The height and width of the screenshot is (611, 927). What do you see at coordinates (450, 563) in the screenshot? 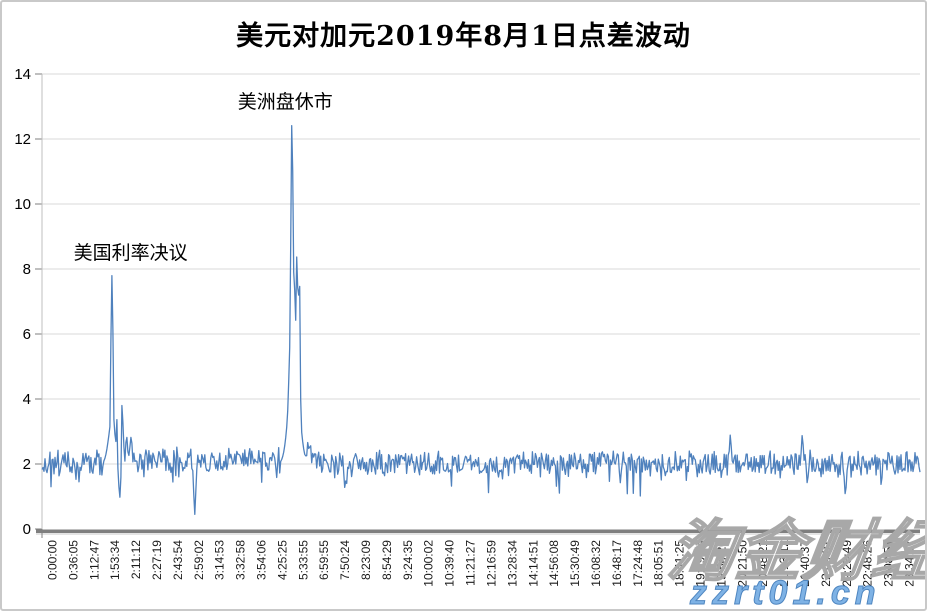
I see `x-tick-label: 10:39:40` at bounding box center [450, 563].